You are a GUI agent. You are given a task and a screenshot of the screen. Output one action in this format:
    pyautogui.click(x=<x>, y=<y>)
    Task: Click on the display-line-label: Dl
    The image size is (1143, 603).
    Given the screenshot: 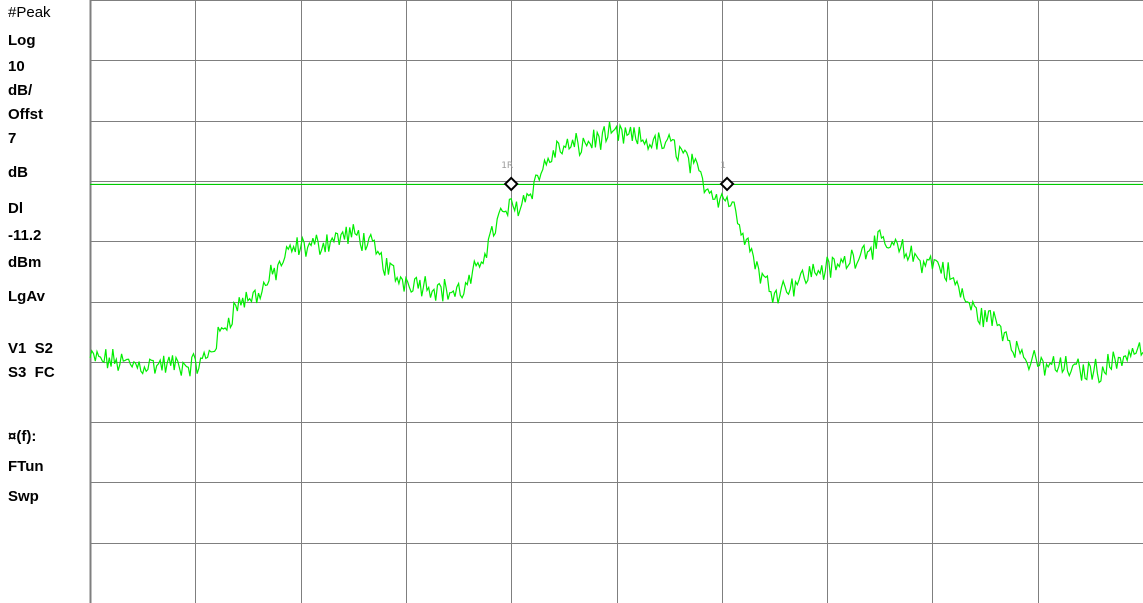 What is the action you would take?
    pyautogui.click(x=15, y=208)
    